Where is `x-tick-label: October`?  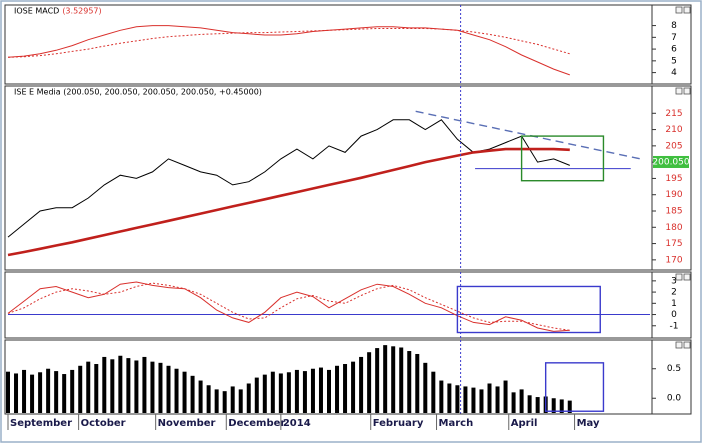
x-tick-label: October is located at coordinates (103, 423).